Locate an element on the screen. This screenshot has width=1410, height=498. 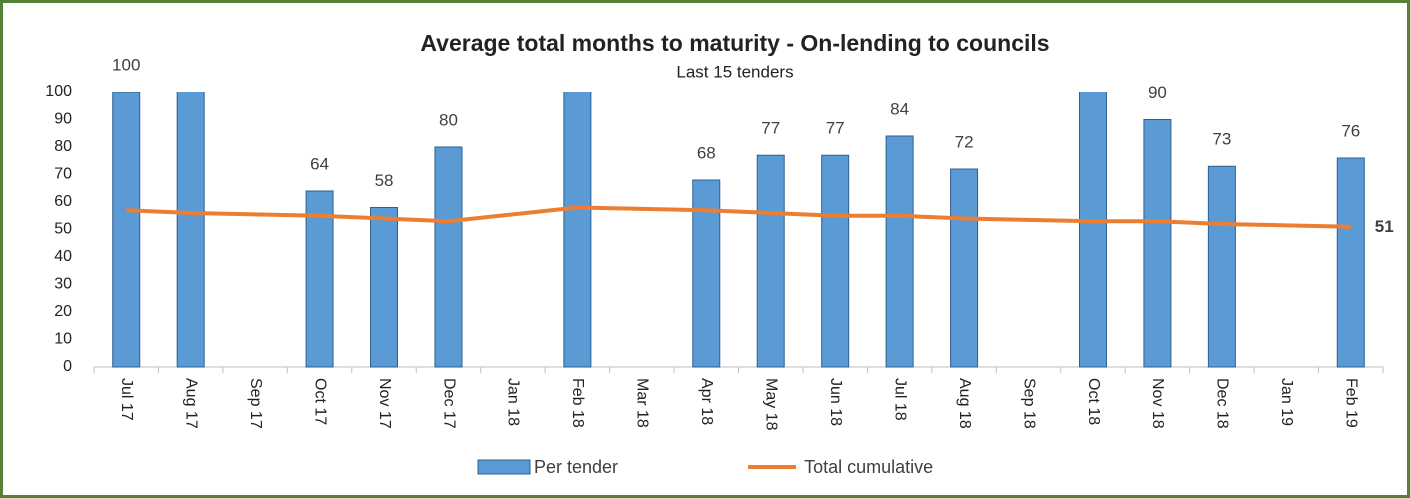
y-tick-label: 70 is located at coordinates (63, 174).